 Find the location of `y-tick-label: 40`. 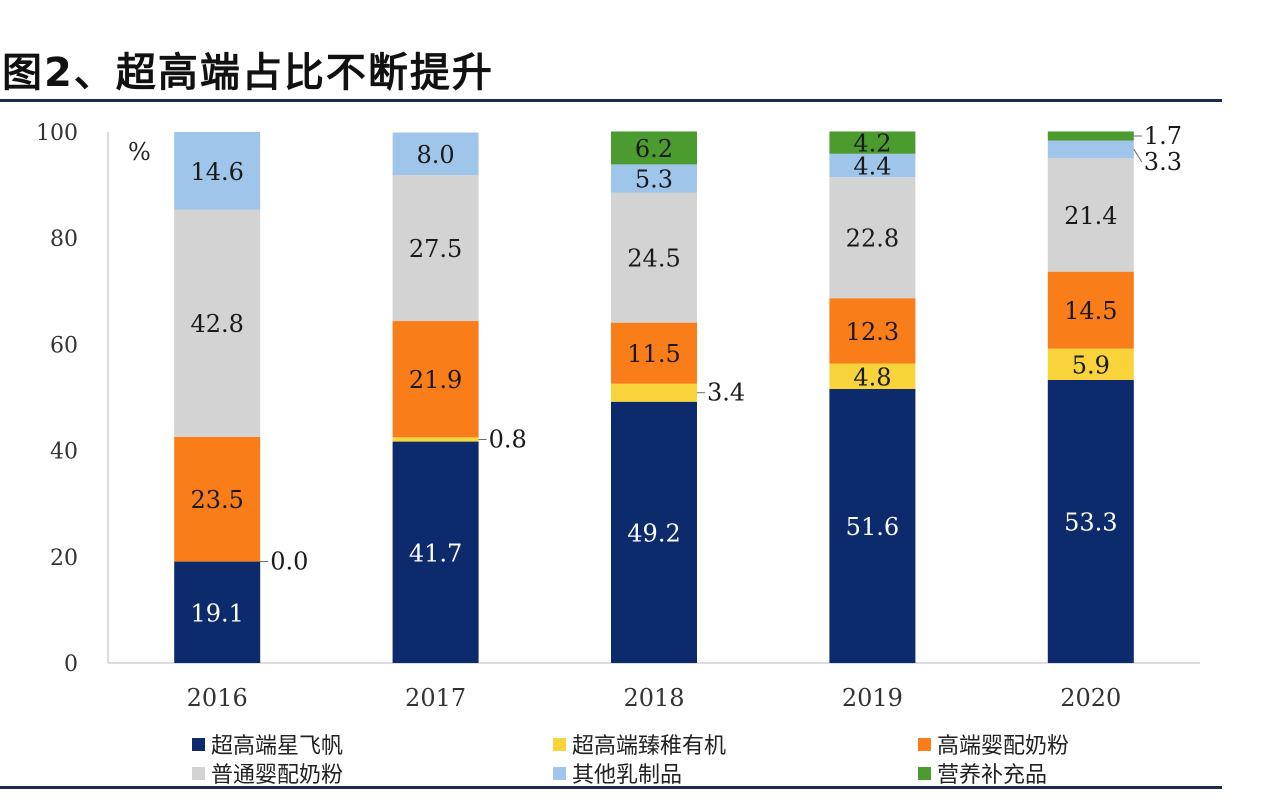

y-tick-label: 40 is located at coordinates (64, 452).